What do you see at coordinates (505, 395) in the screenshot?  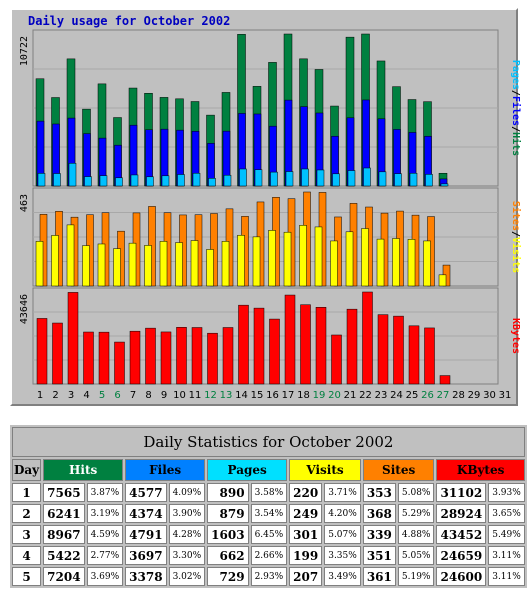 I see `x-tick-label-day-31: 31` at bounding box center [505, 395].